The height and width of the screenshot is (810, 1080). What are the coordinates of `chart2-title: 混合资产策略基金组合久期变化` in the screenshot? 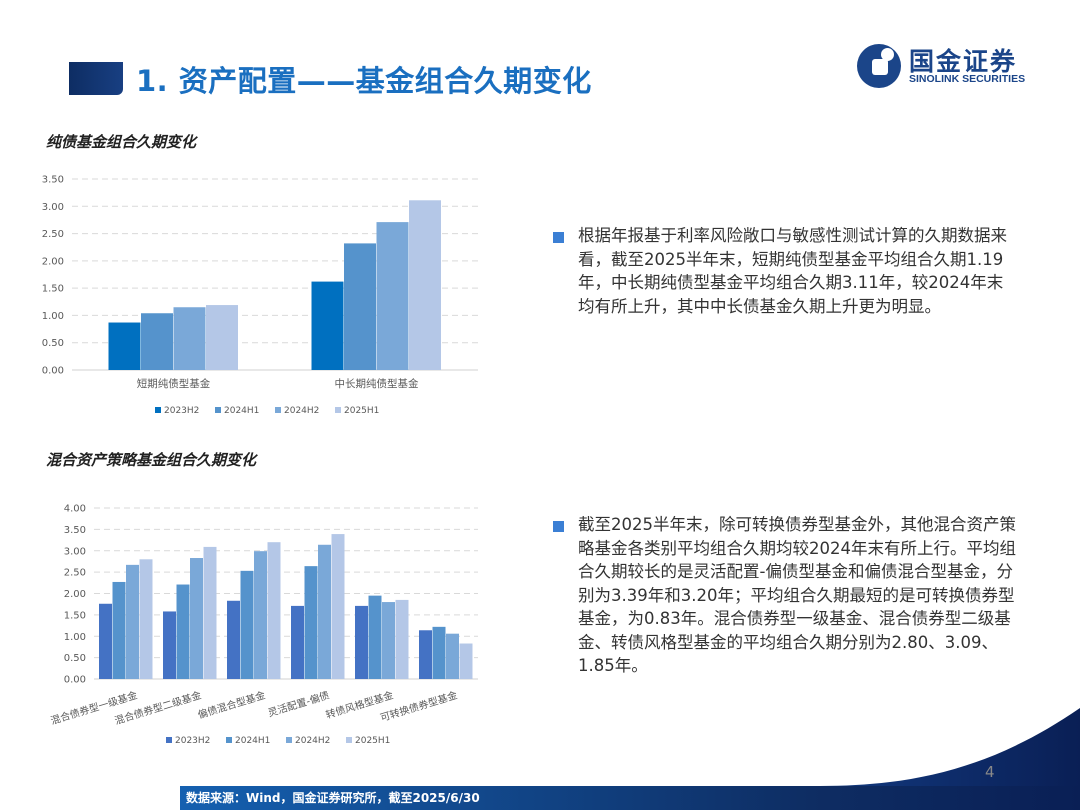 It's located at (151, 460).